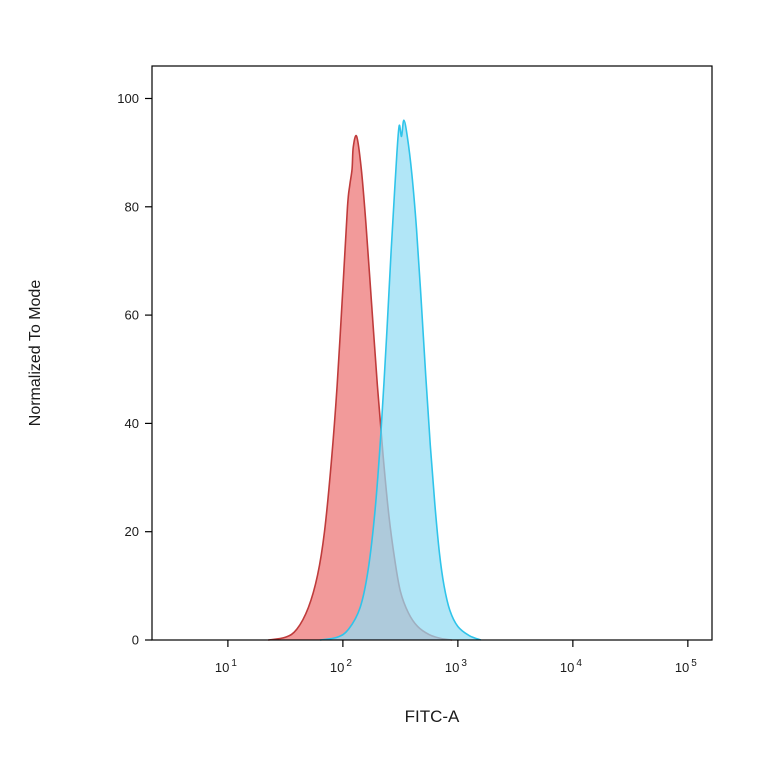  I want to click on x-tick-label: 10 4, so click(571, 666).